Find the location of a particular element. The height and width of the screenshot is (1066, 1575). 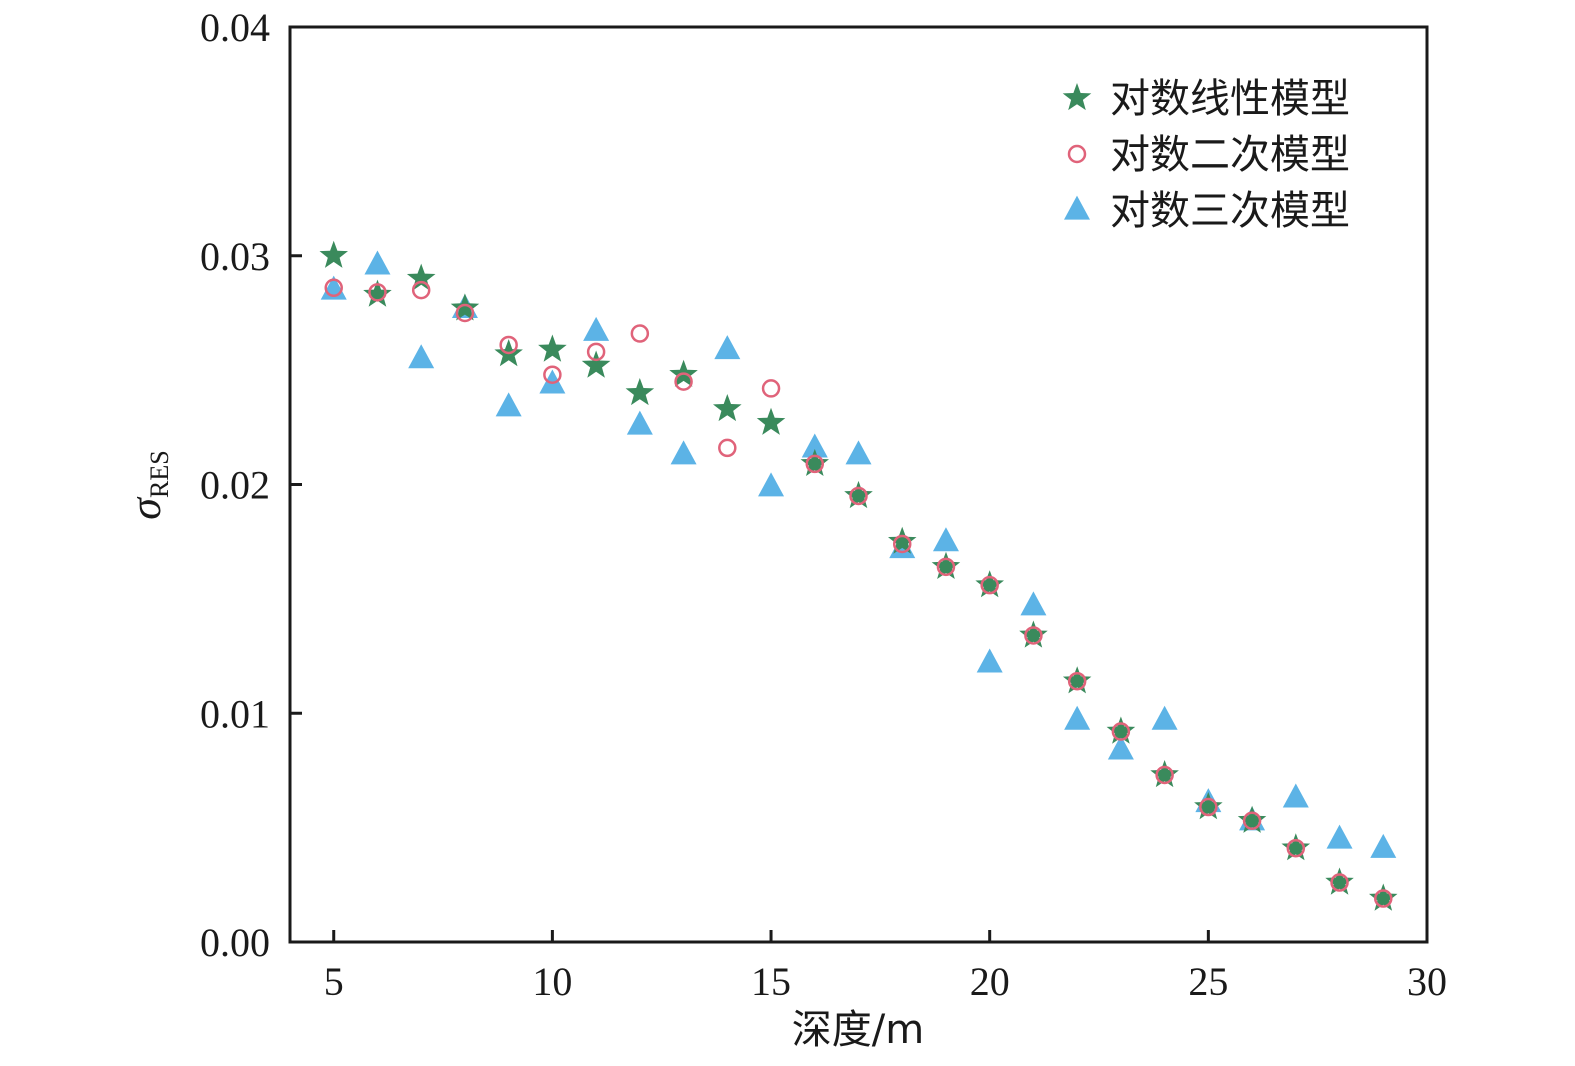

legend-label: 对数线性模型 is located at coordinates (1230, 99).